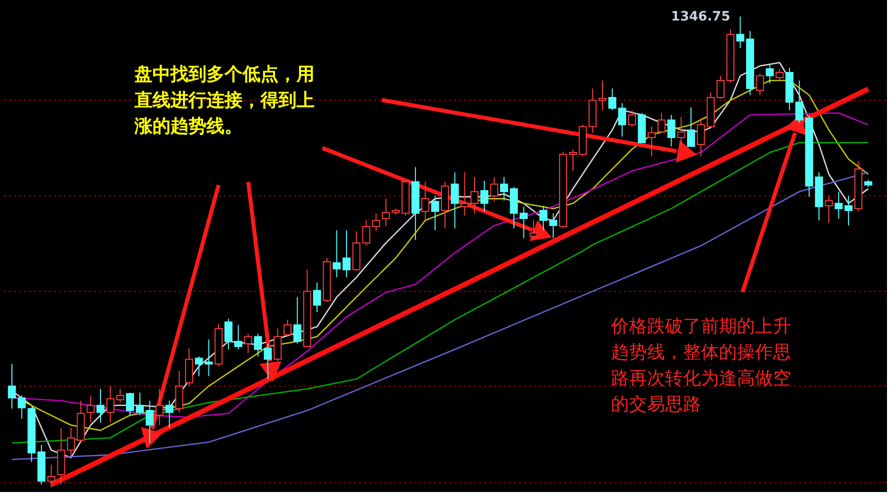 This screenshot has height=499, width=890. Describe the element at coordinates (701, 365) in the screenshot. I see `annotation: 价格跌破了前期的上升趋势线，整体的操作思路再次转化为逢高做空的交易思路` at that location.